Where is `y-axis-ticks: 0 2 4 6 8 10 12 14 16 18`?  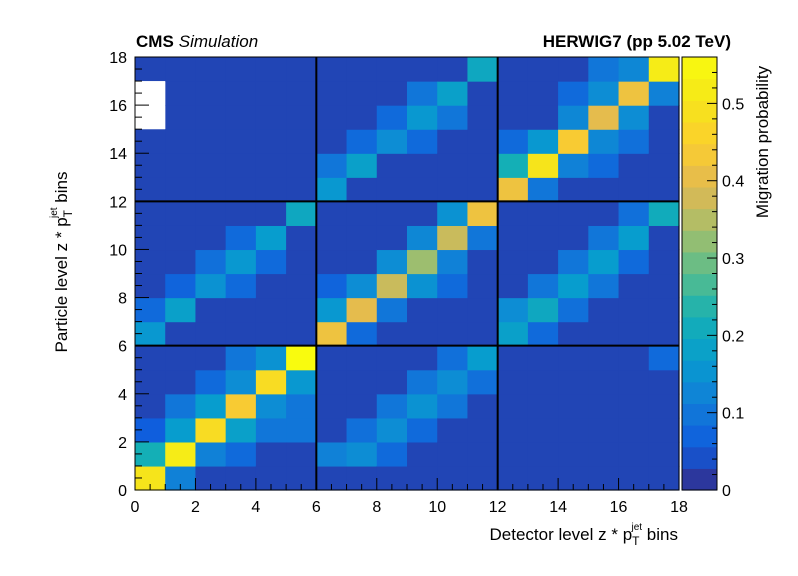
y-axis-ticks: 0 2 4 6 8 10 12 14 16 18 is located at coordinates (129, 275).